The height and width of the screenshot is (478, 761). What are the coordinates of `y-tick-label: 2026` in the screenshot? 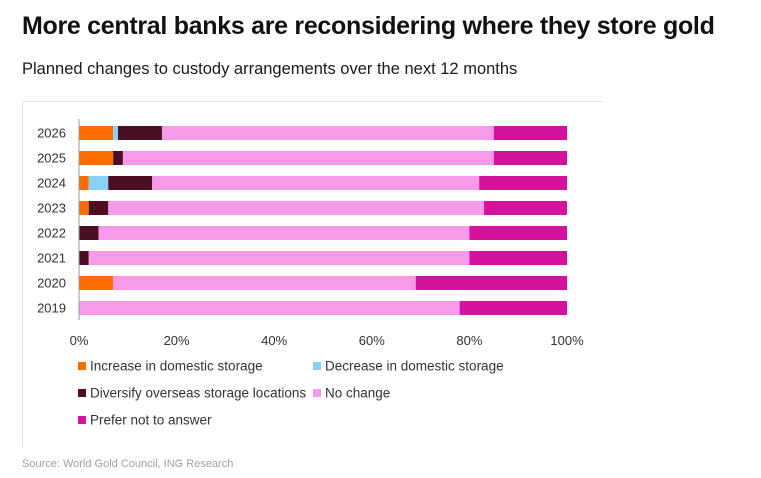 It's located at (51, 133).